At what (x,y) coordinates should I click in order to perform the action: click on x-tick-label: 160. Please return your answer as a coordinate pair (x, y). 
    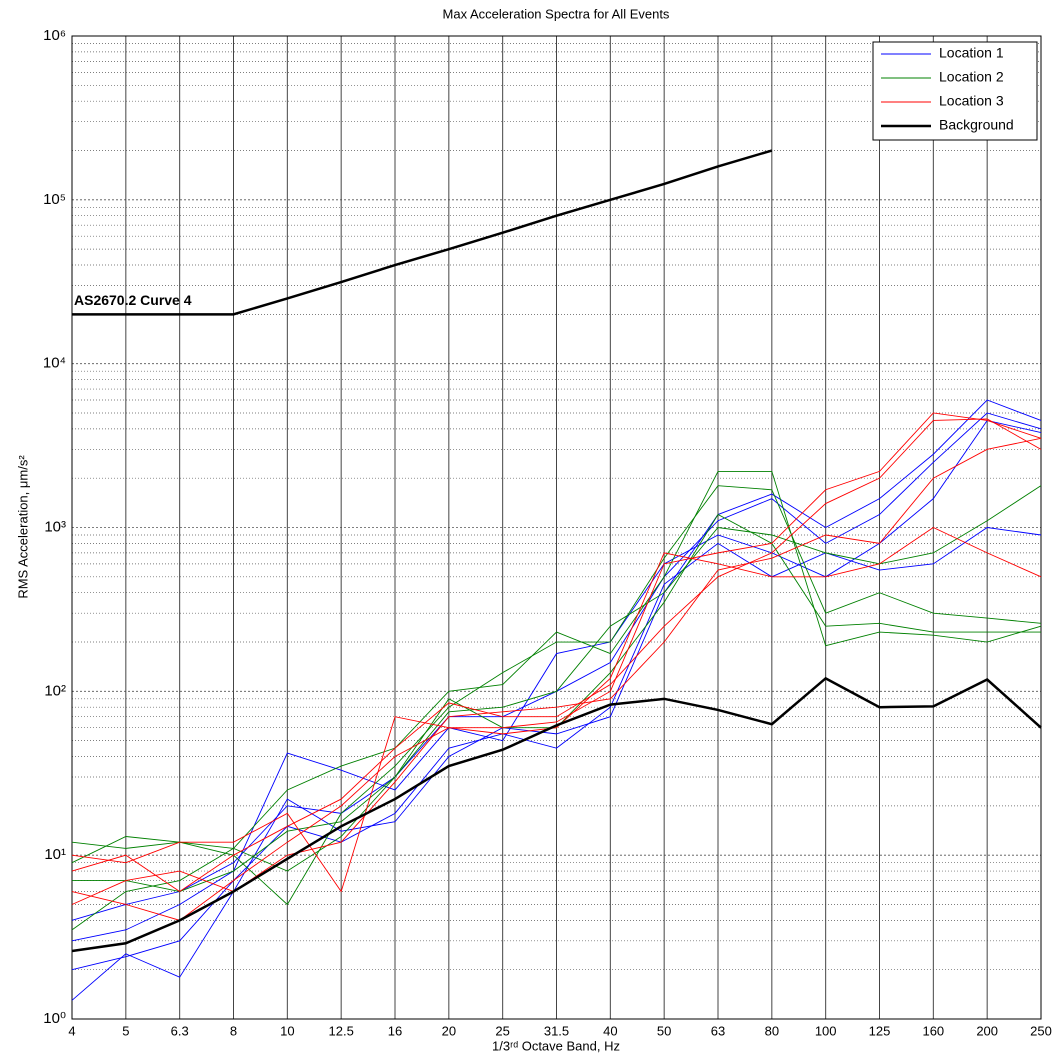
    Looking at the image, I should click on (933, 1030).